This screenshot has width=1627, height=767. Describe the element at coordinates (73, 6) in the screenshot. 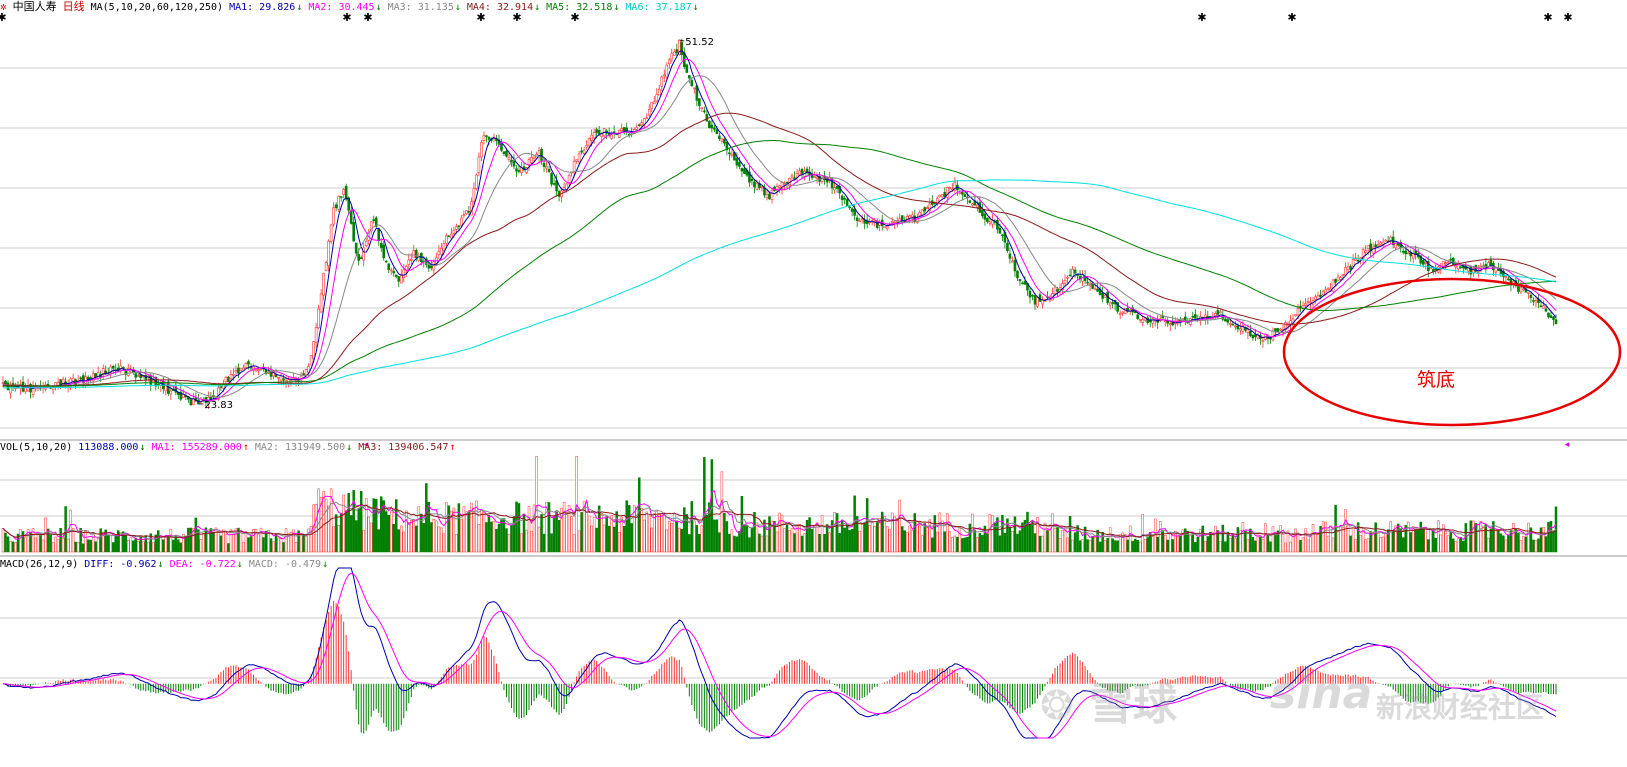

I see `period-label: 日线` at that location.